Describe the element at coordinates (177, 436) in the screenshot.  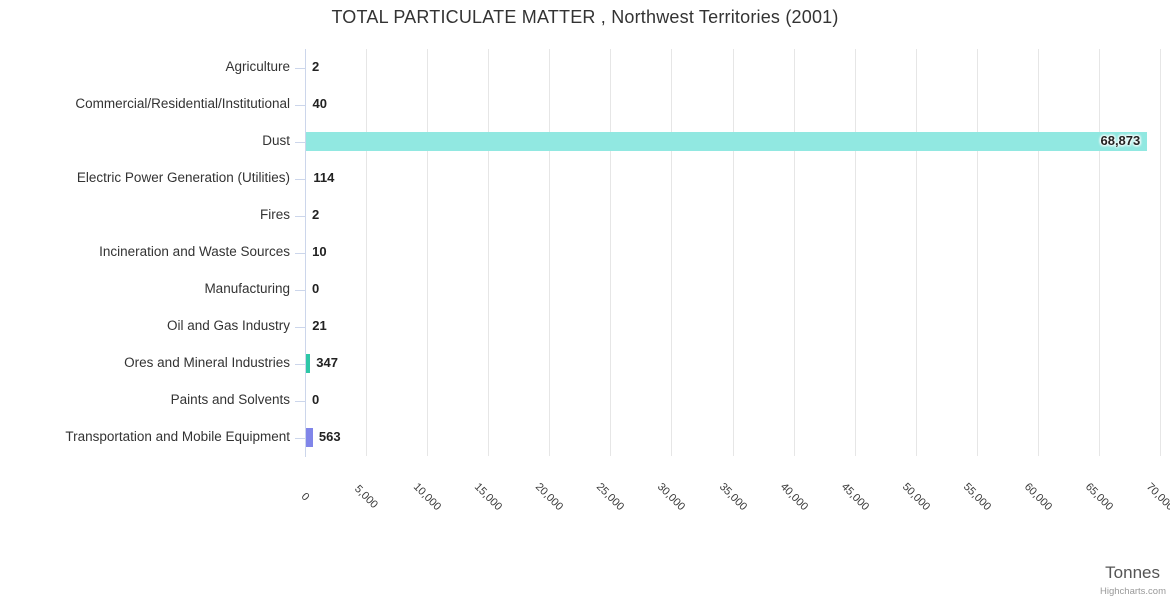
I see `category-label: Transportation and Mobile Equipment` at that location.